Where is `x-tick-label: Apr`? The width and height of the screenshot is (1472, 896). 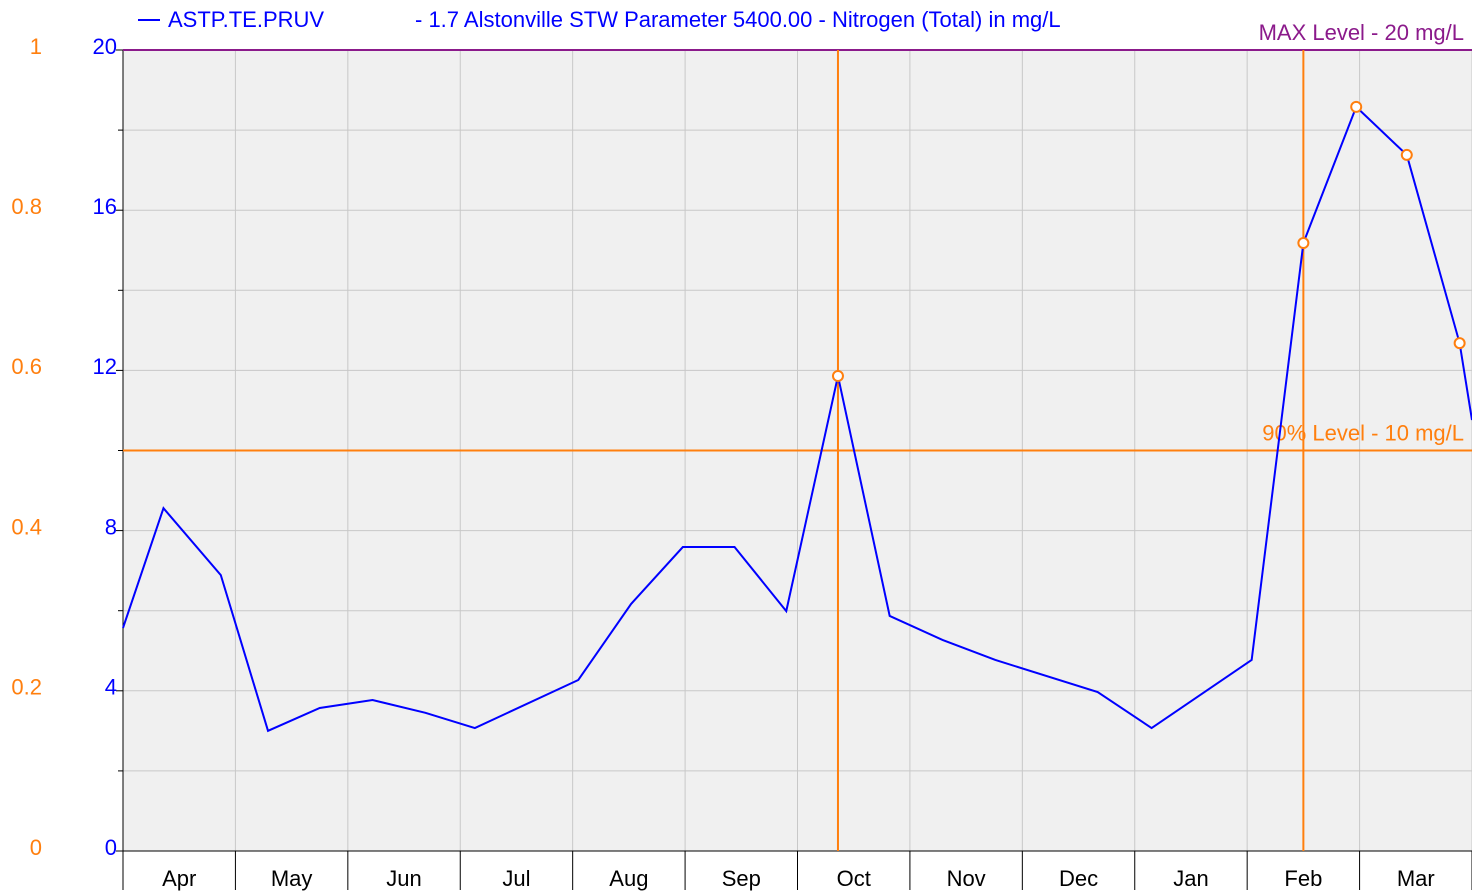
x-tick-label: Apr is located at coordinates (179, 878).